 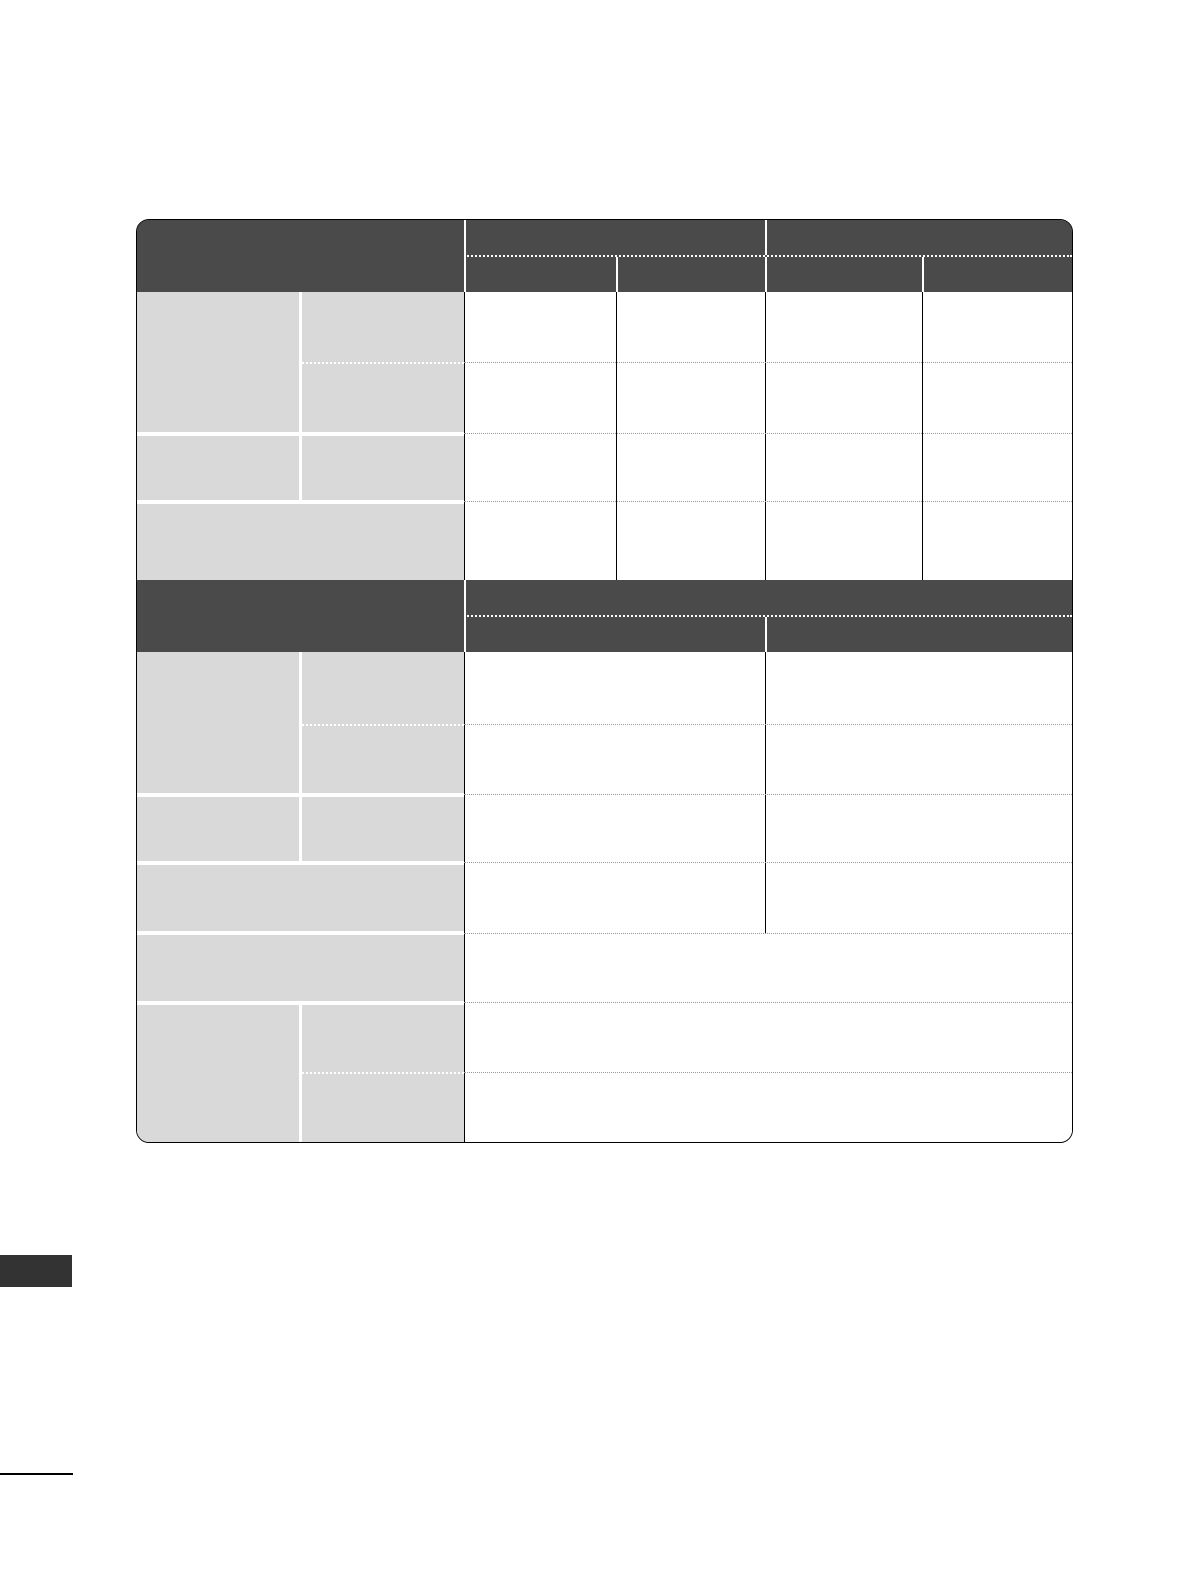 What do you see at coordinates (604, 436) in the screenshot?
I see `section-1-body` at bounding box center [604, 436].